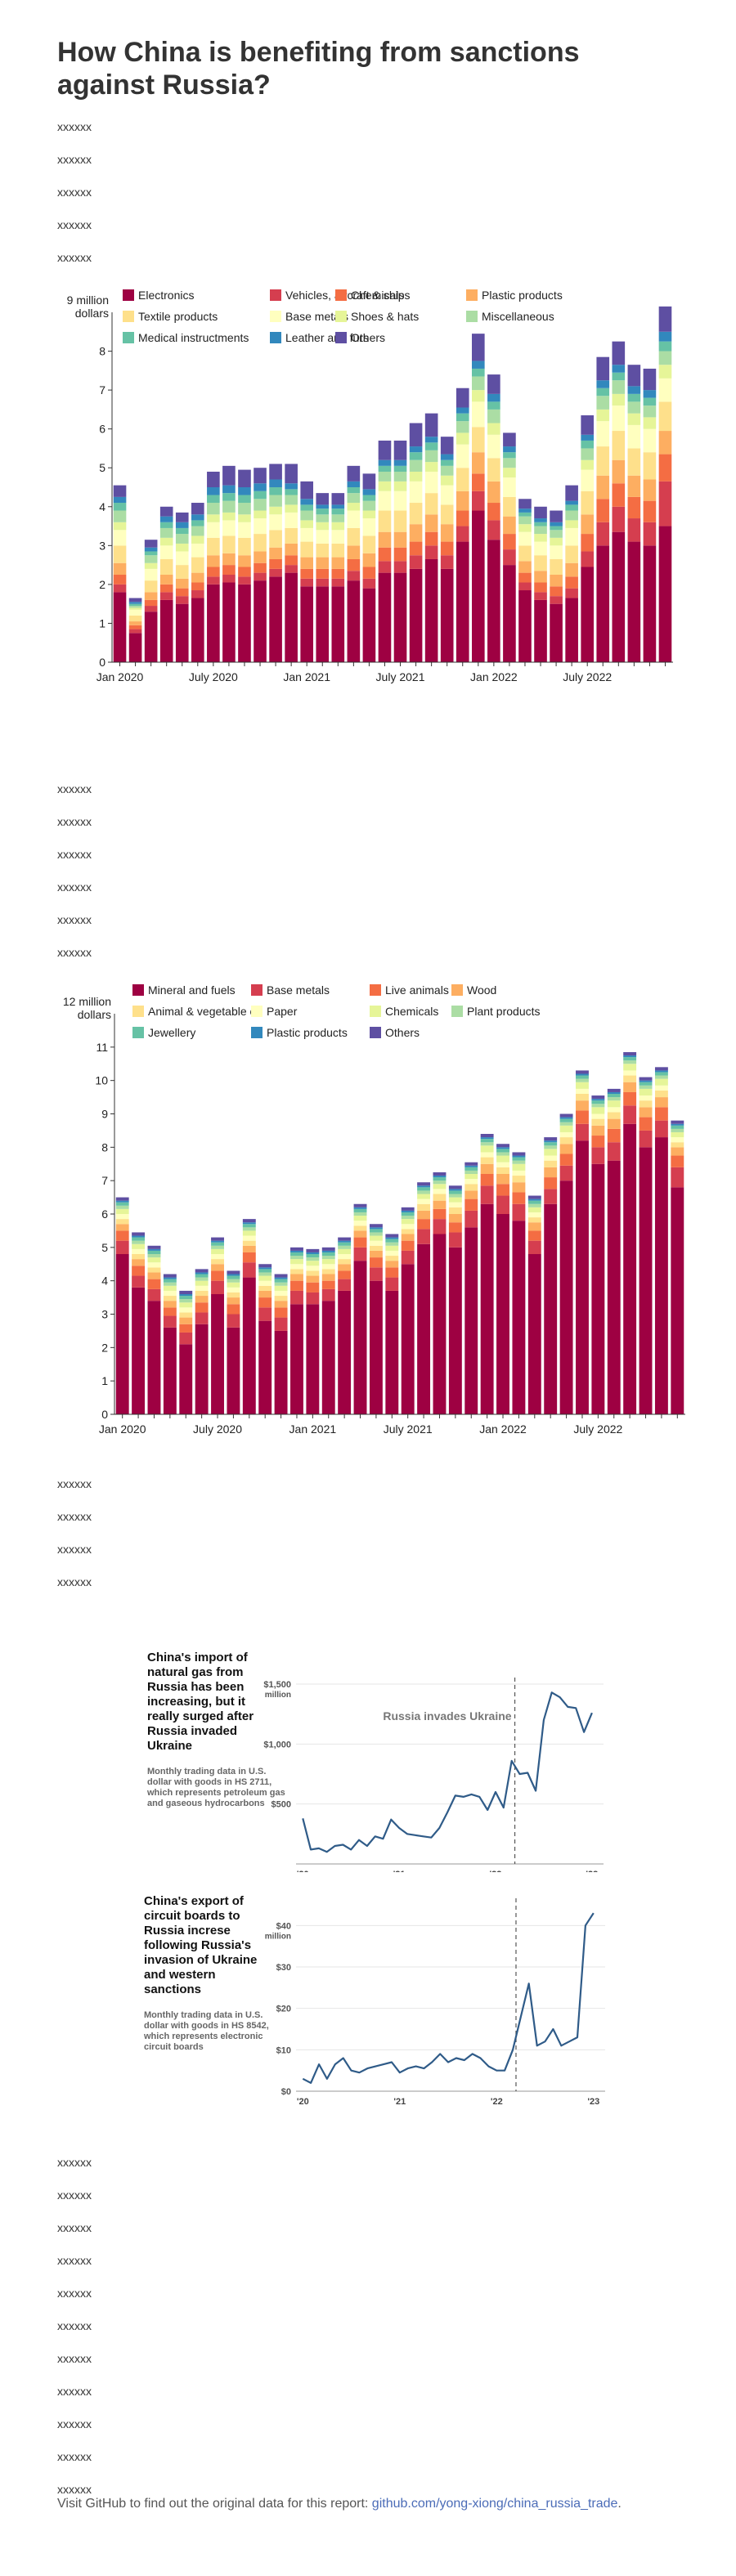 The height and width of the screenshot is (2576, 736). What do you see at coordinates (504, 1011) in the screenshot?
I see `legend-label: Plant products` at bounding box center [504, 1011].